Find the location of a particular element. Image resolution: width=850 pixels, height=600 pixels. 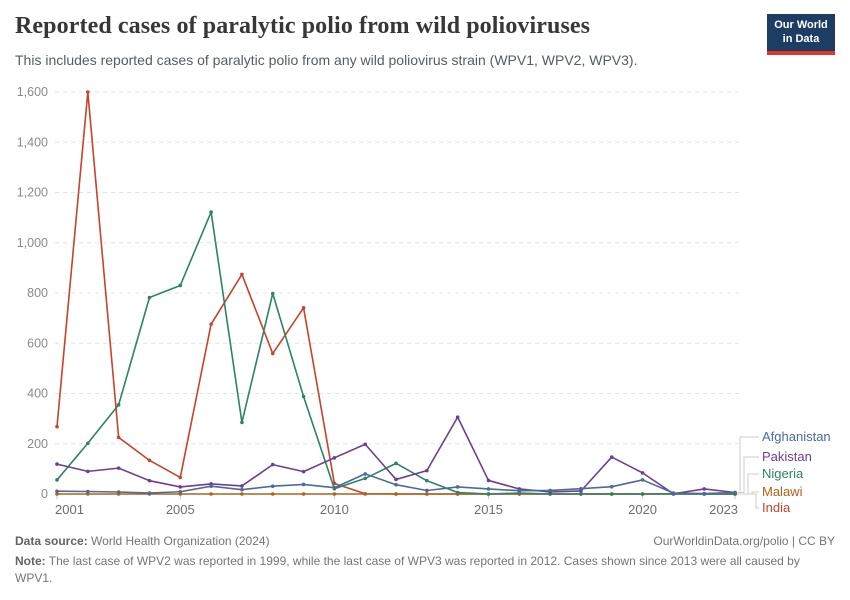

y-axis-tick-label: 1,000 is located at coordinates (32, 243).